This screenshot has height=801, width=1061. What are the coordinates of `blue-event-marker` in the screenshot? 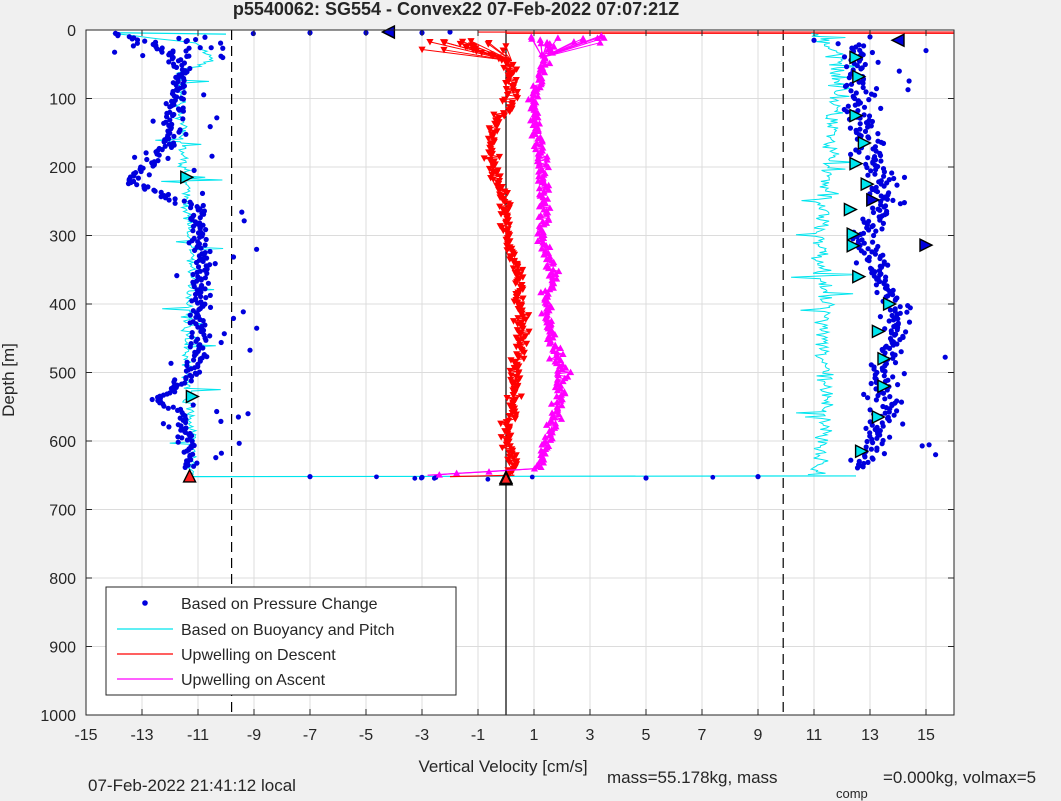 It's located at (873, 200).